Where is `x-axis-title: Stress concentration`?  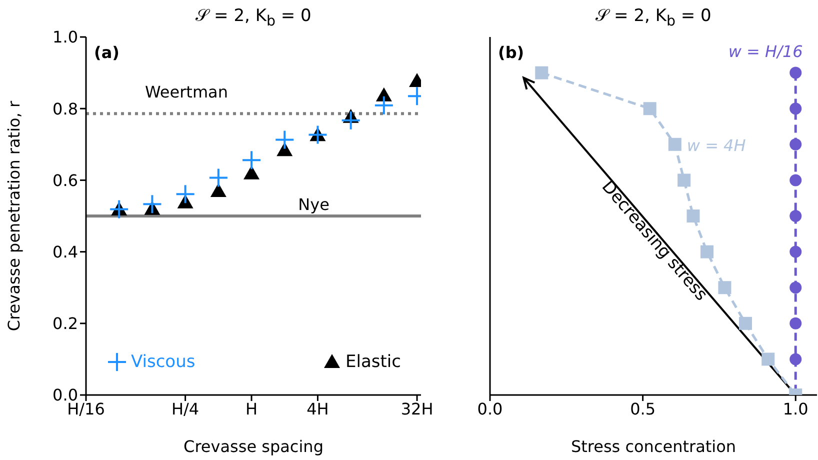
x-axis-title: Stress concentration is located at coordinates (653, 446).